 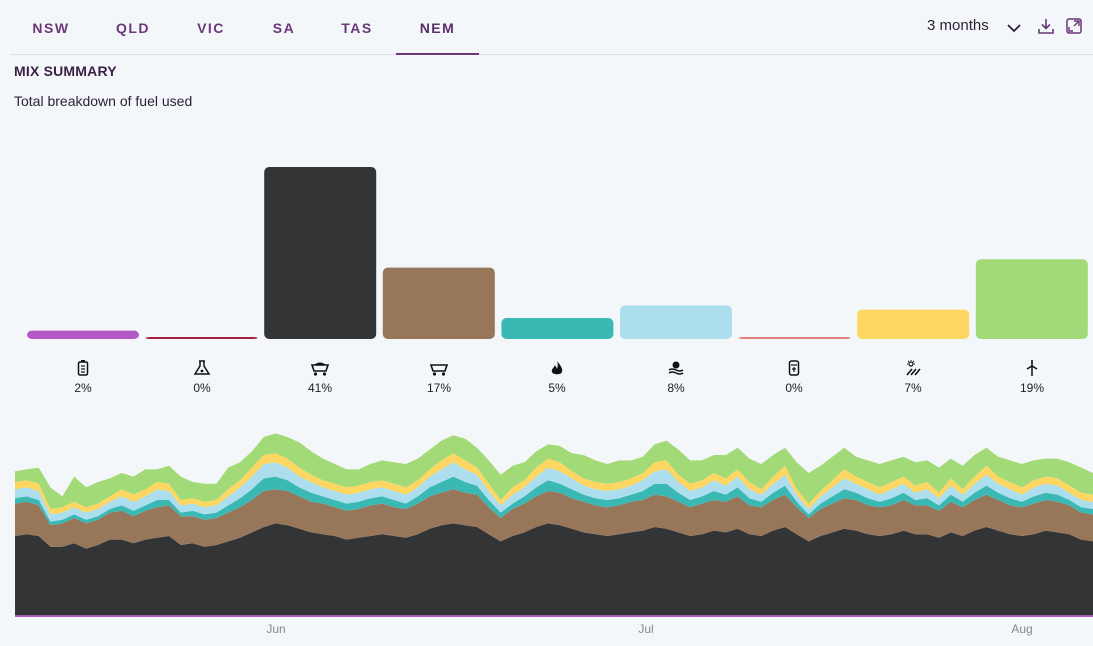 I want to click on bar-battery, so click(x=83, y=334).